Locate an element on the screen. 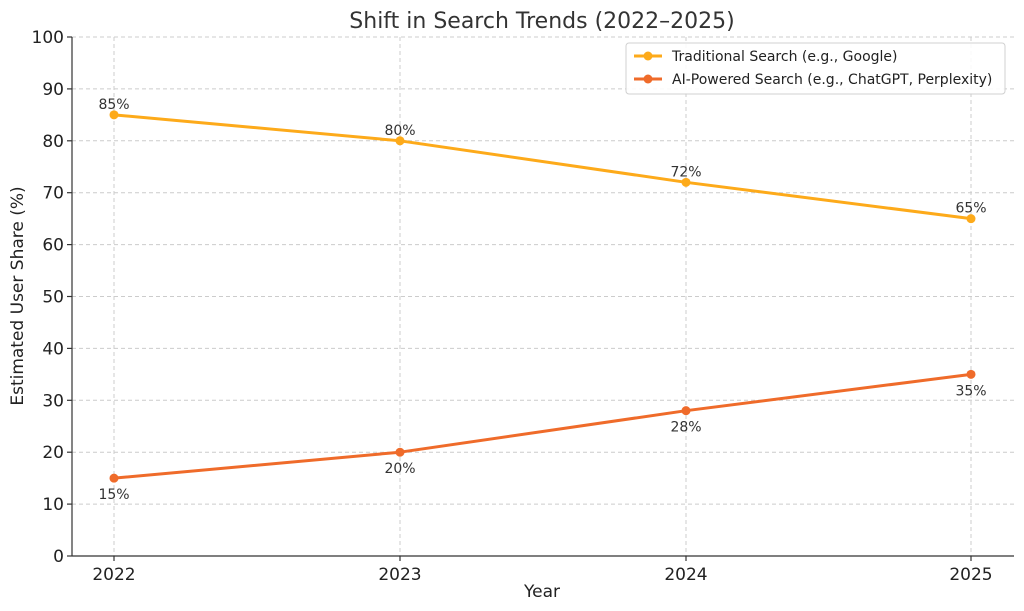  x-axis-label: Year is located at coordinates (541, 592).